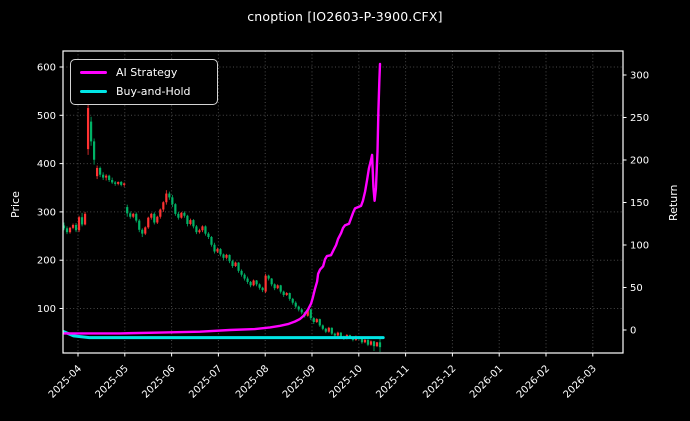 The height and width of the screenshot is (421, 690). What do you see at coordinates (639, 118) in the screenshot?
I see `return-tick-label: 250` at bounding box center [639, 118].